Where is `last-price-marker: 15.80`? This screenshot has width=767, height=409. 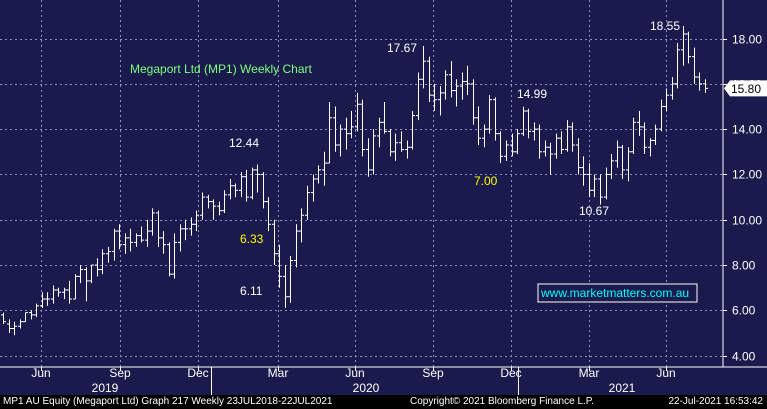 last-price-marker: 15.80 is located at coordinates (745, 88).